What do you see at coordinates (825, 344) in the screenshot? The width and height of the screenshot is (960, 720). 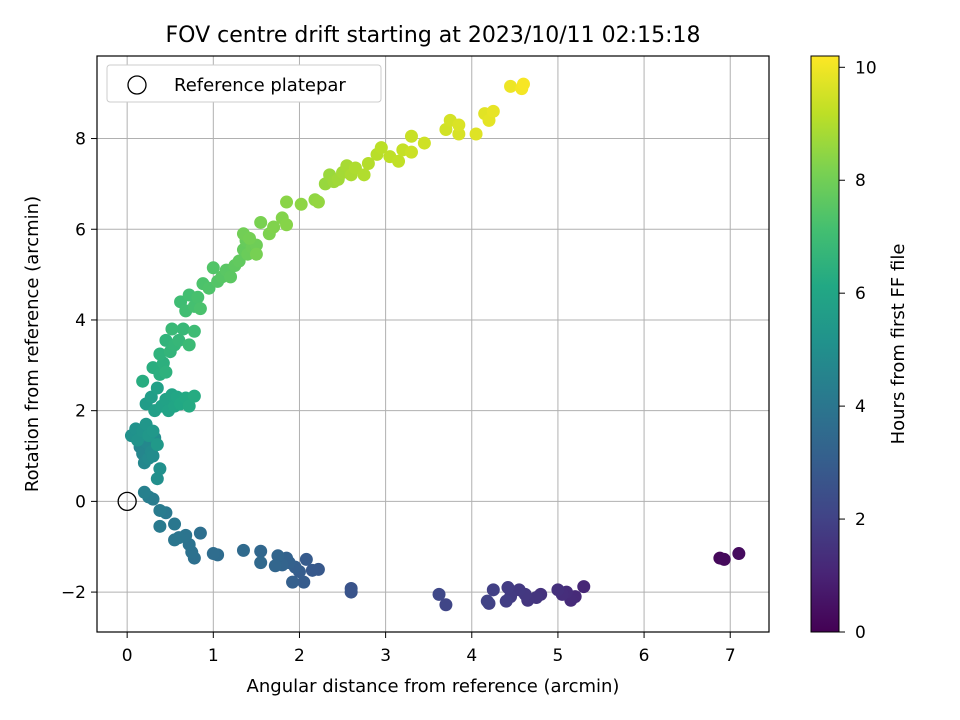 I see `colorbar-gradient` at bounding box center [825, 344].